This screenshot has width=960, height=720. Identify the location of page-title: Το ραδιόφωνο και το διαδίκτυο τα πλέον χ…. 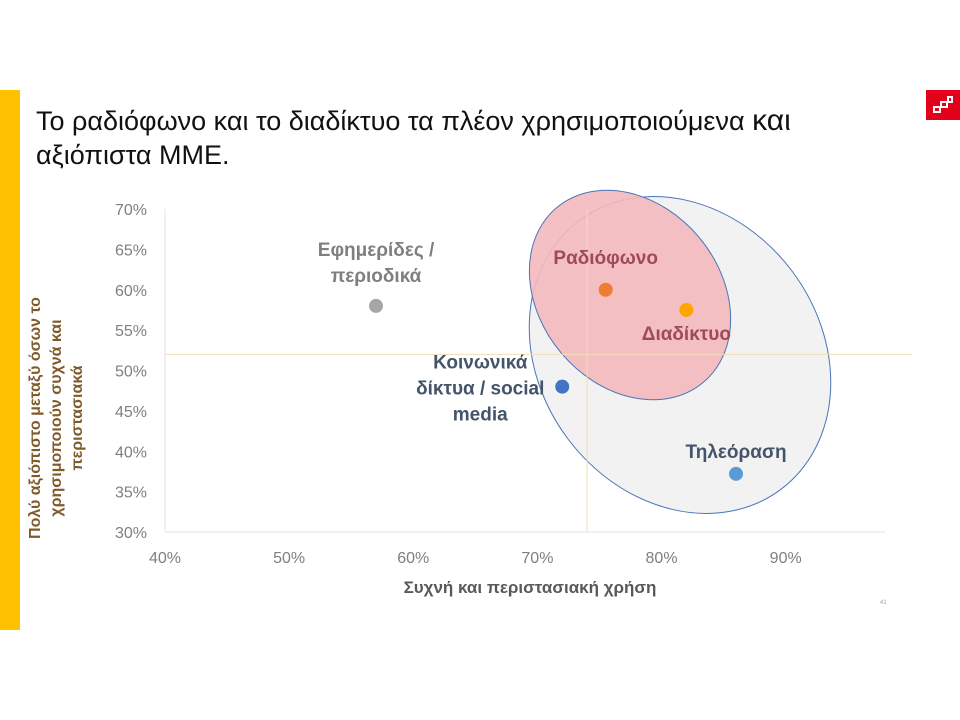
(466, 138).